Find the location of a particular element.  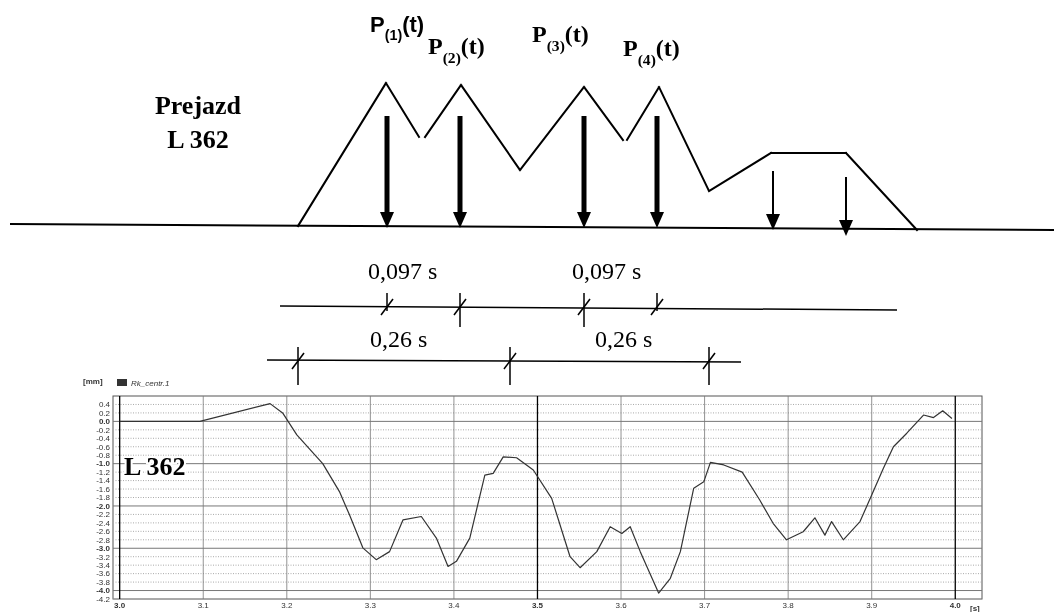

x-tick-label: 3.1 is located at coordinates (203, 605).